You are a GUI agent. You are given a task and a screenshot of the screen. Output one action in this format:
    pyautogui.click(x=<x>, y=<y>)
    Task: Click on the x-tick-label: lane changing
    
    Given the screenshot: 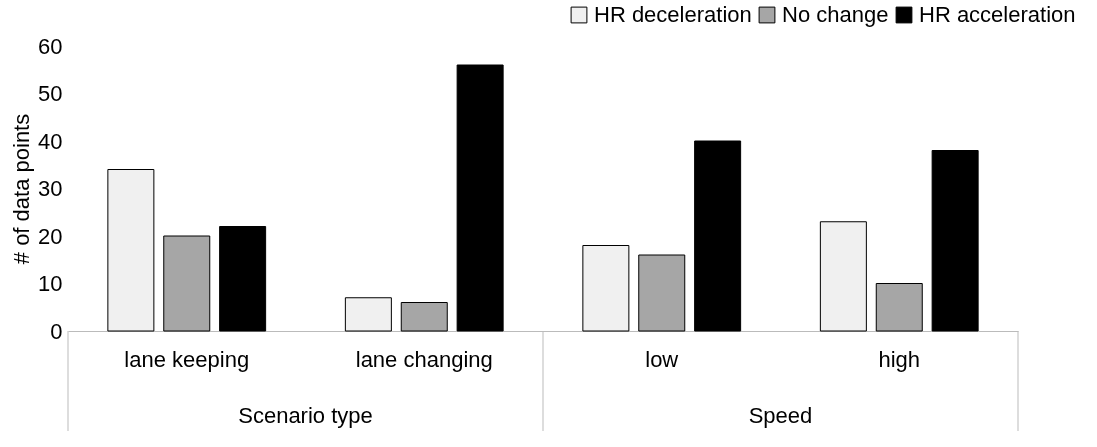 What is the action you would take?
    pyautogui.click(x=424, y=359)
    